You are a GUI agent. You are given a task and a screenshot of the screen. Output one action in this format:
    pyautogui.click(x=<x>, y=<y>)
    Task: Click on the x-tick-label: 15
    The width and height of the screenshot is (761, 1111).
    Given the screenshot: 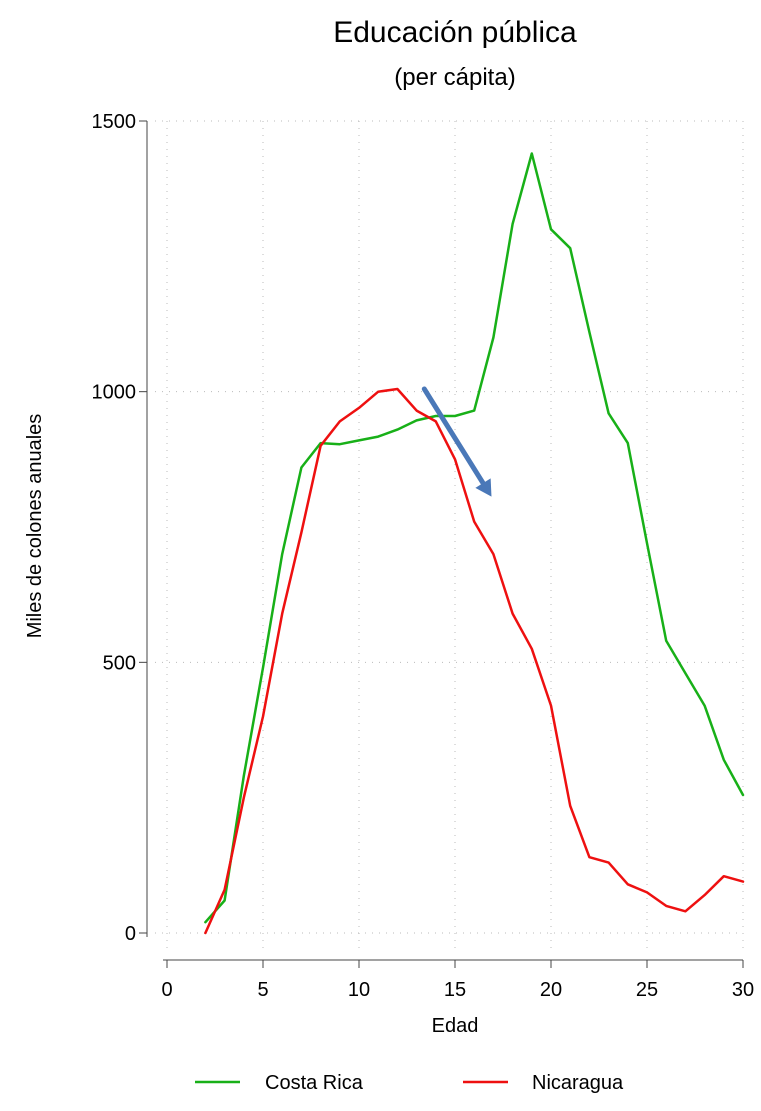 What is the action you would take?
    pyautogui.click(x=455, y=990)
    